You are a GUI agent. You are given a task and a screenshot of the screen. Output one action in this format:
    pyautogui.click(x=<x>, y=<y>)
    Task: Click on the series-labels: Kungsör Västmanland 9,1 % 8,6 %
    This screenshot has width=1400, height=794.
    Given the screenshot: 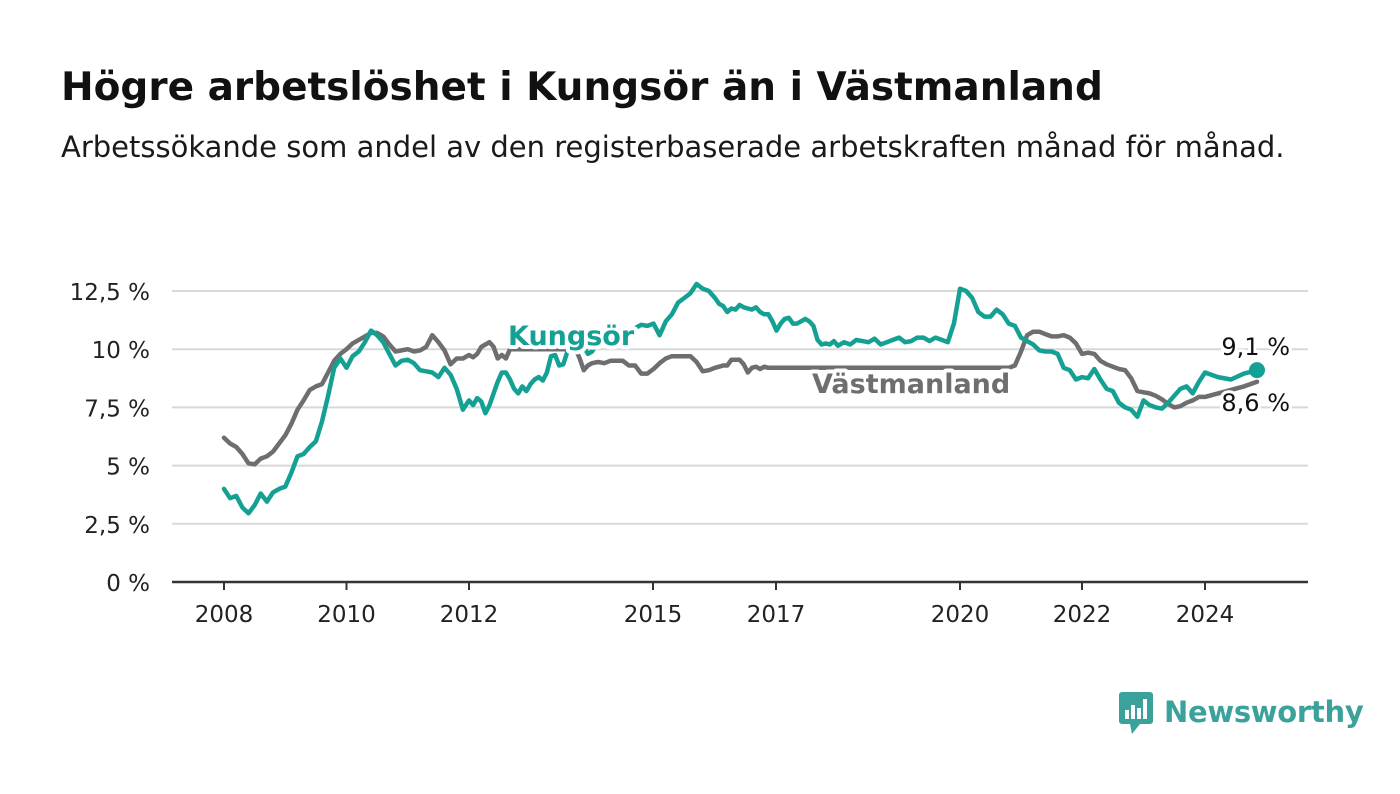 What is the action you would take?
    pyautogui.click(x=898, y=368)
    